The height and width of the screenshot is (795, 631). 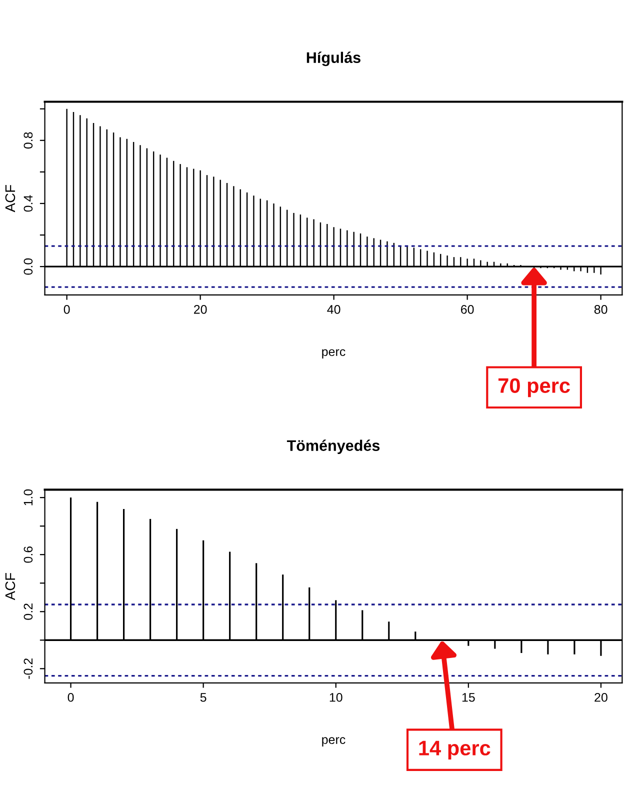 I want to click on y-tick-label: 0.8, so click(x=28, y=140).